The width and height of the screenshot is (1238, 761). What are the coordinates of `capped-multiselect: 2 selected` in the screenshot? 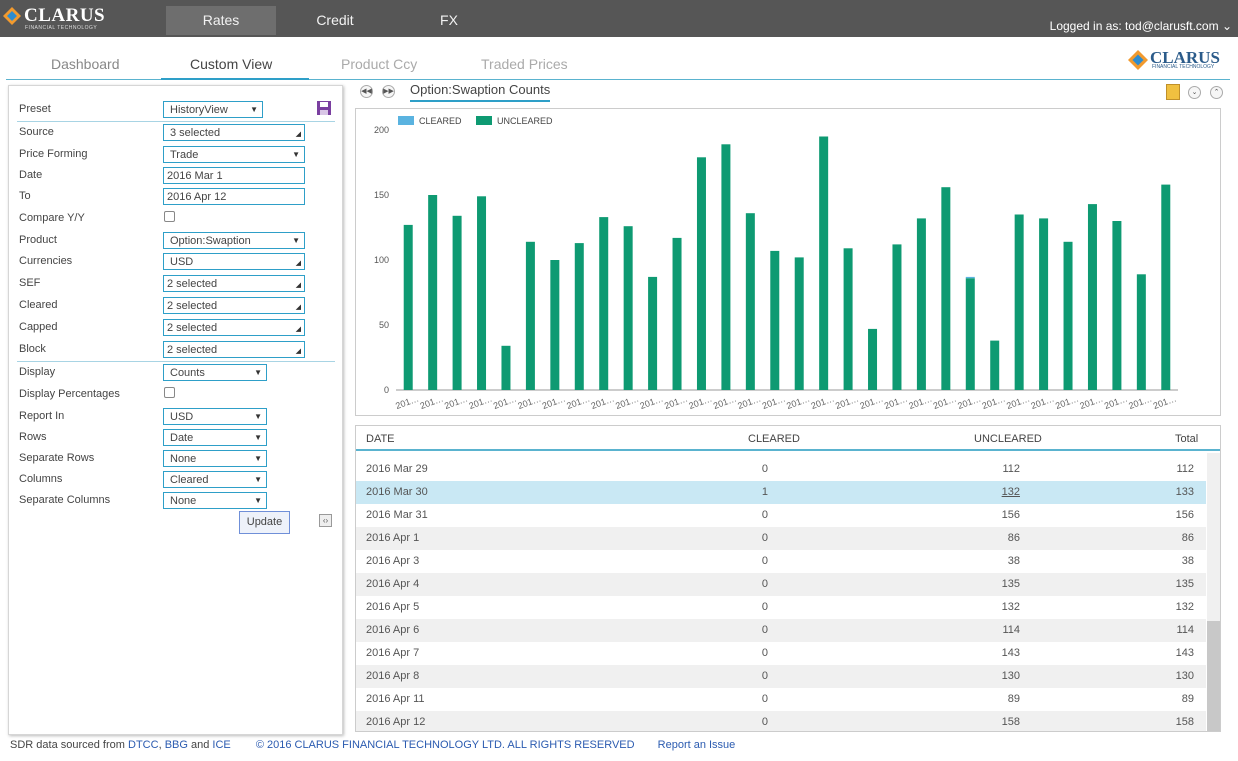 It's located at (234, 327).